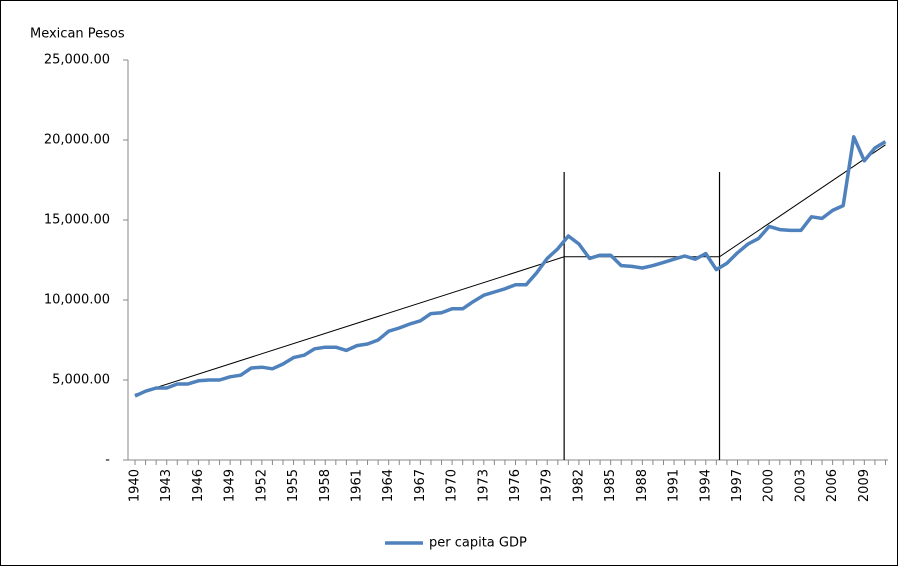  Describe the element at coordinates (261, 485) in the screenshot. I see `x-tick-label: 1952` at that location.